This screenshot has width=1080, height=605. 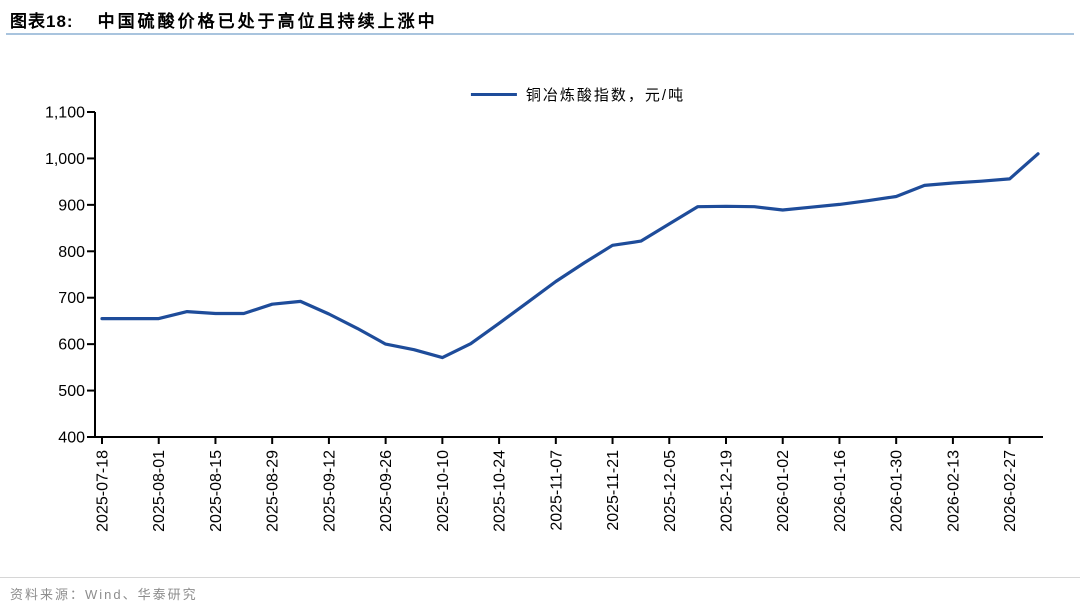 What do you see at coordinates (329, 491) in the screenshot?
I see `x-tick-label: 2025-09-12` at bounding box center [329, 491].